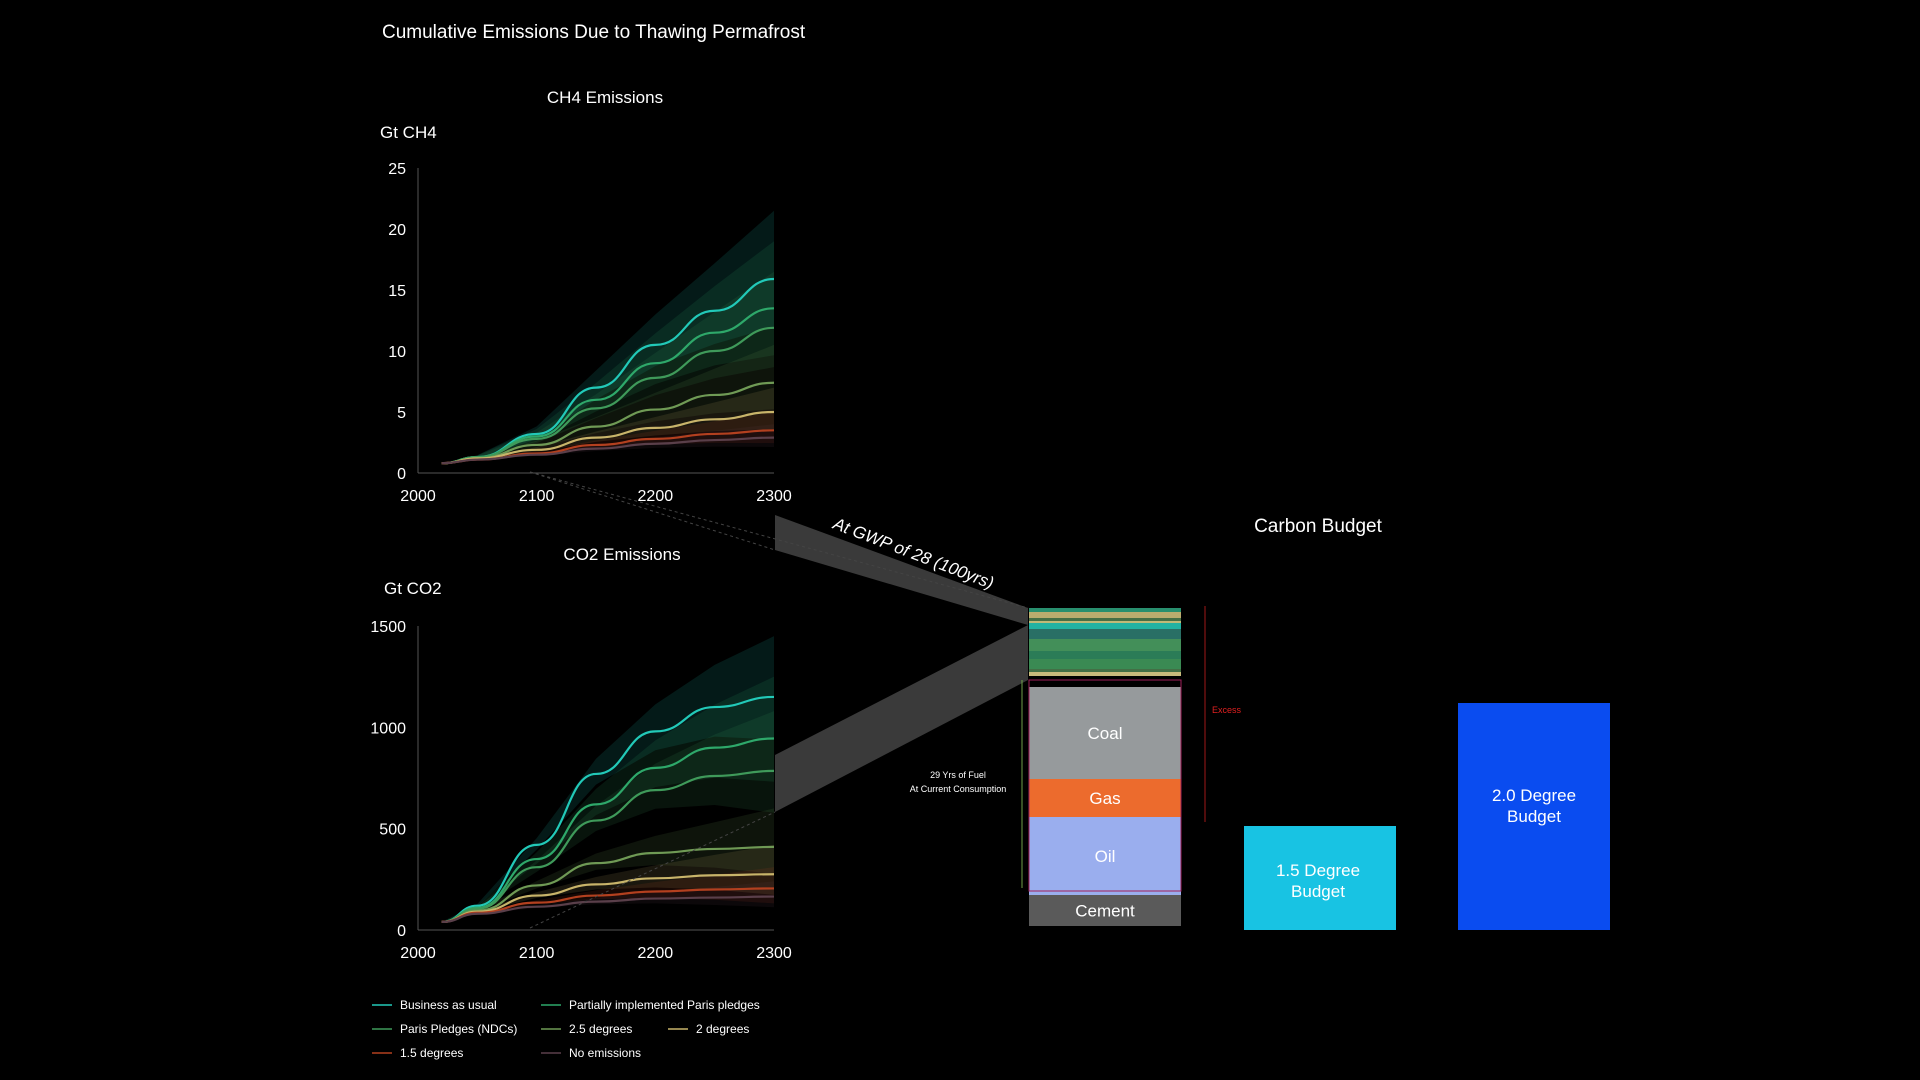 This screenshot has height=1080, width=1920. I want to click on fuel-outline, so click(1105, 785).